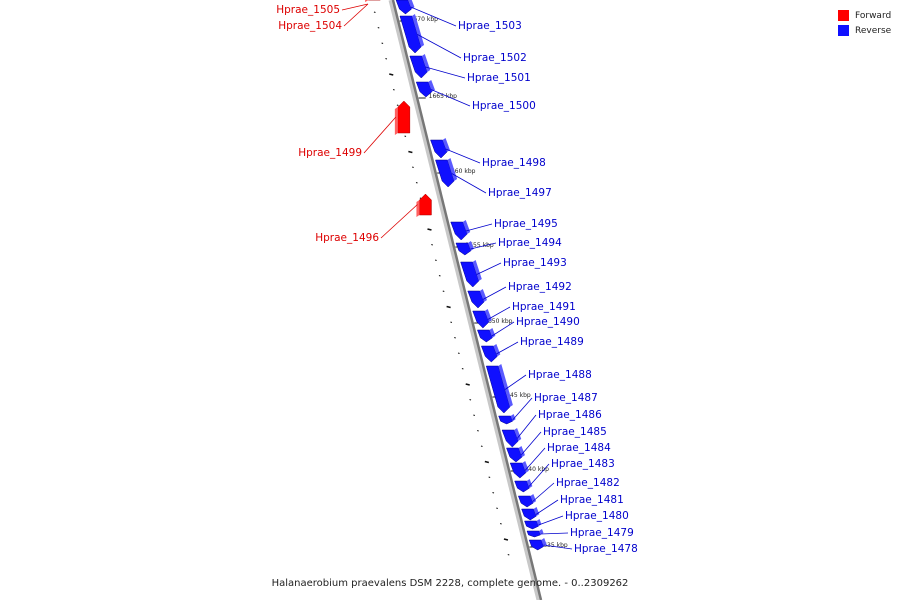  What do you see at coordinates (540, 287) in the screenshot?
I see `gene-label: Hprae_1492` at bounding box center [540, 287].